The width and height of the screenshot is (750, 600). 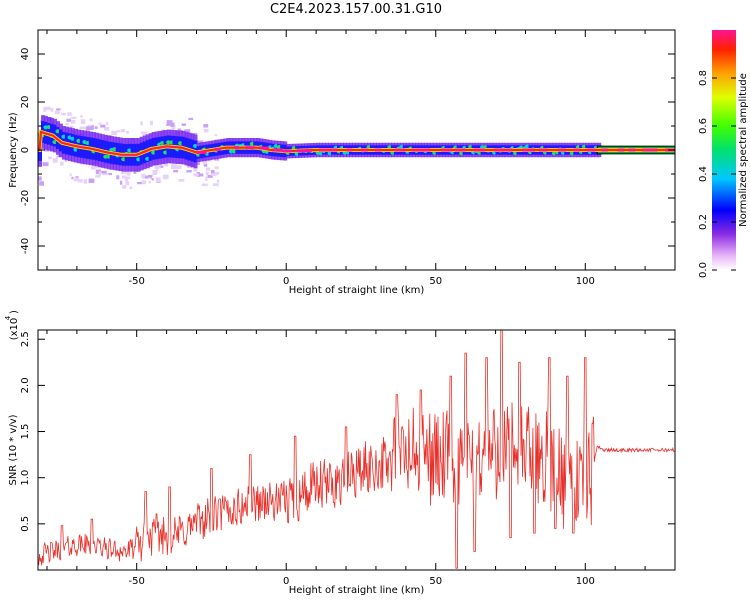 What do you see at coordinates (25, 54) in the screenshot?
I see `y-tick-label: 40` at bounding box center [25, 54].